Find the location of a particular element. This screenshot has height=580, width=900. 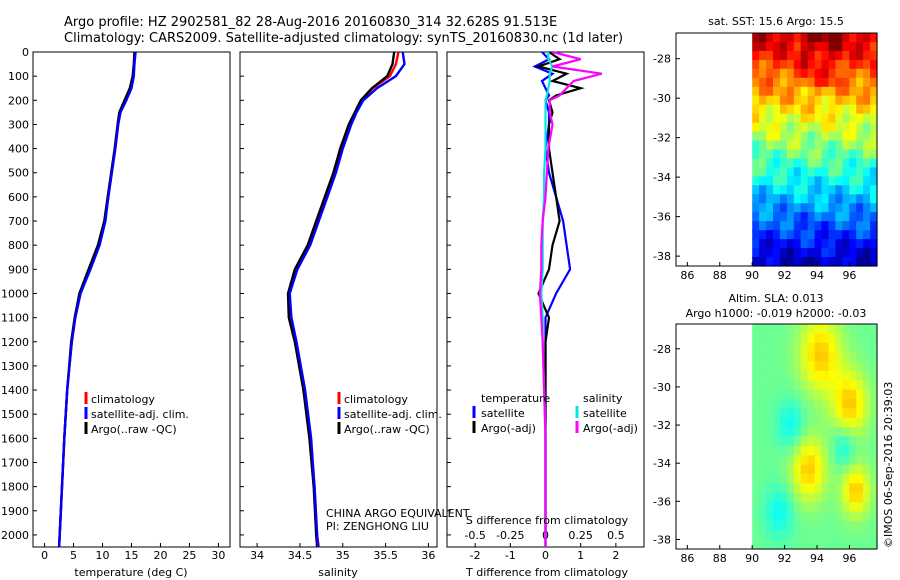

legend-label-argo: Argo(..raw -QC) is located at coordinates (134, 429).